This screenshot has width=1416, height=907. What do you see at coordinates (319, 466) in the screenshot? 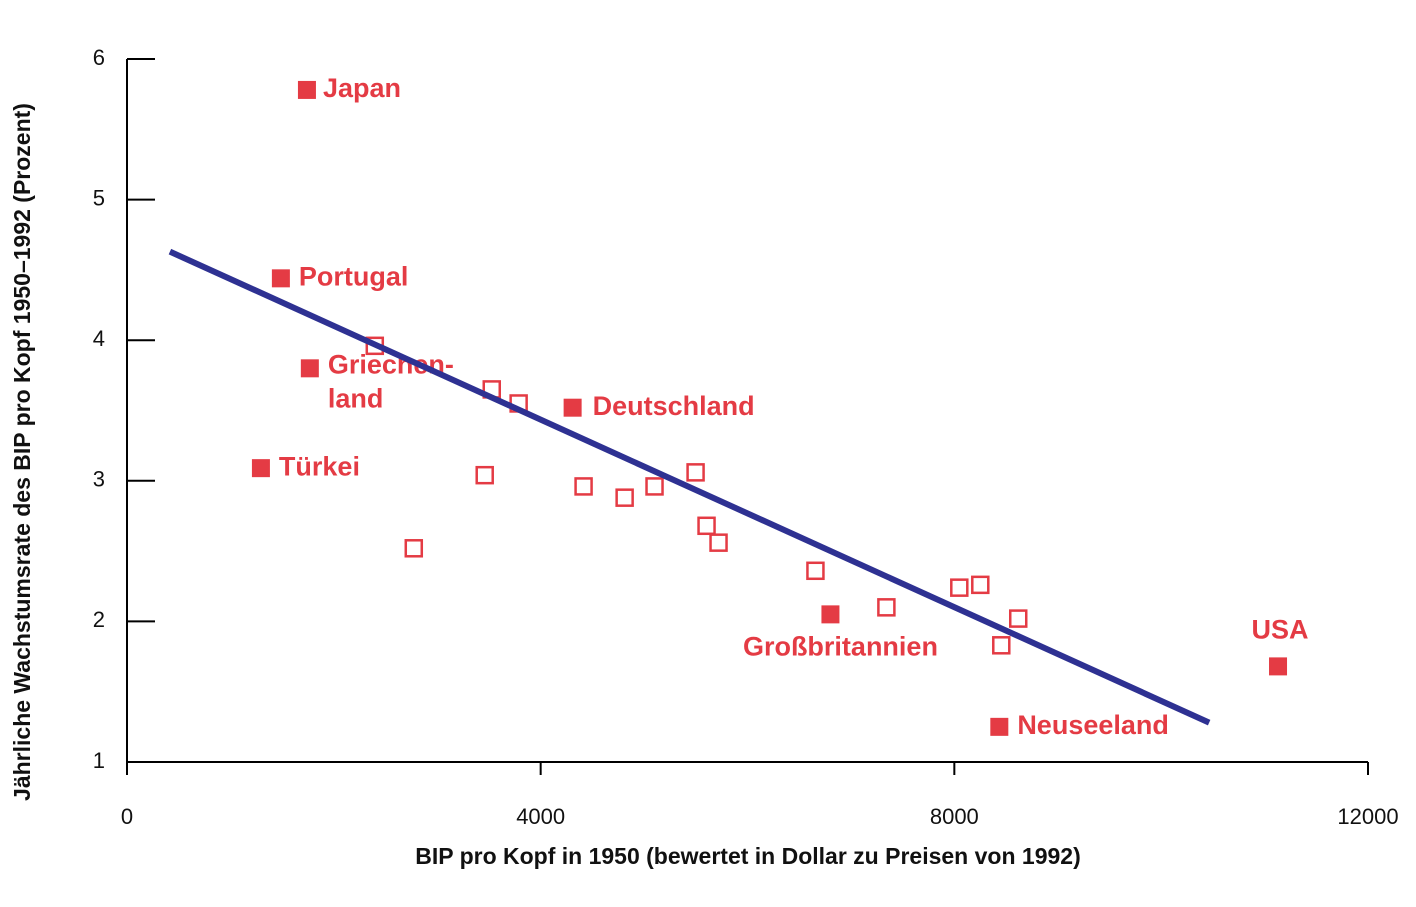
I see `point-label: Türkei` at bounding box center [319, 466].